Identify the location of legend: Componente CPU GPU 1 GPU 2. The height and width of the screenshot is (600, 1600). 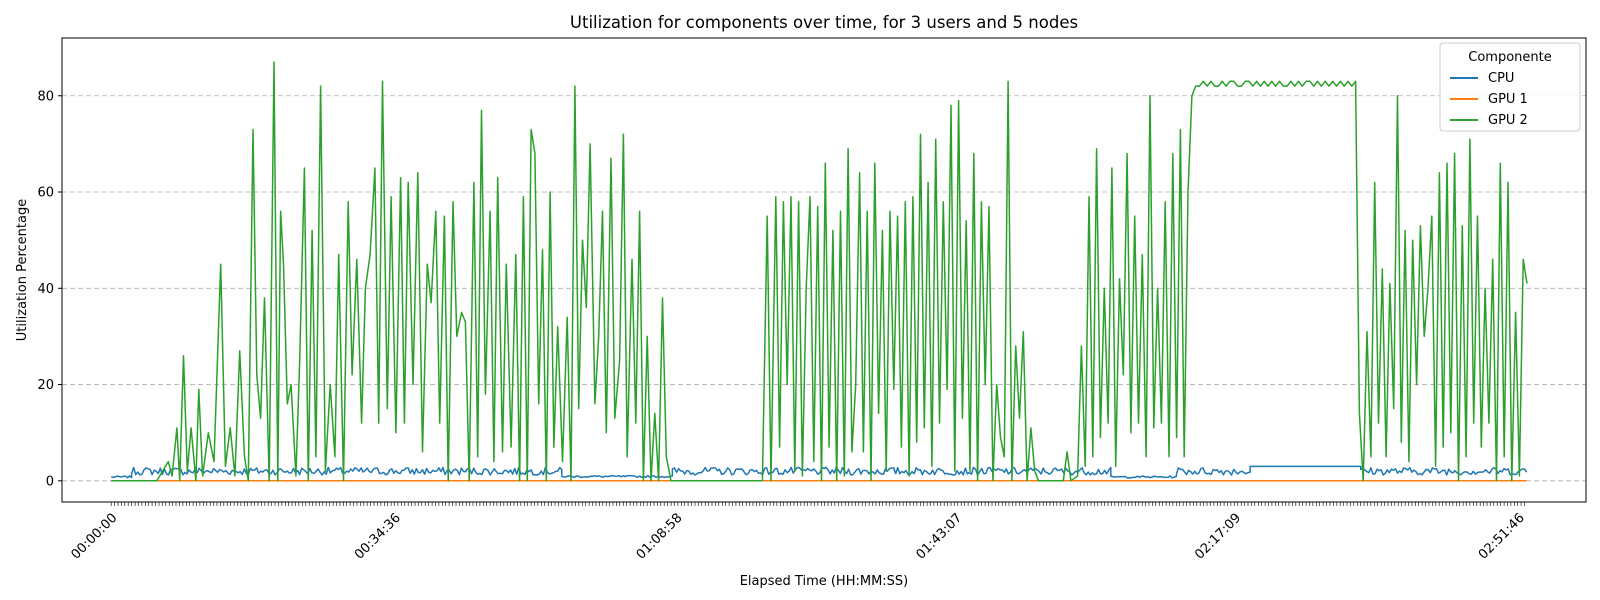
(1510, 87).